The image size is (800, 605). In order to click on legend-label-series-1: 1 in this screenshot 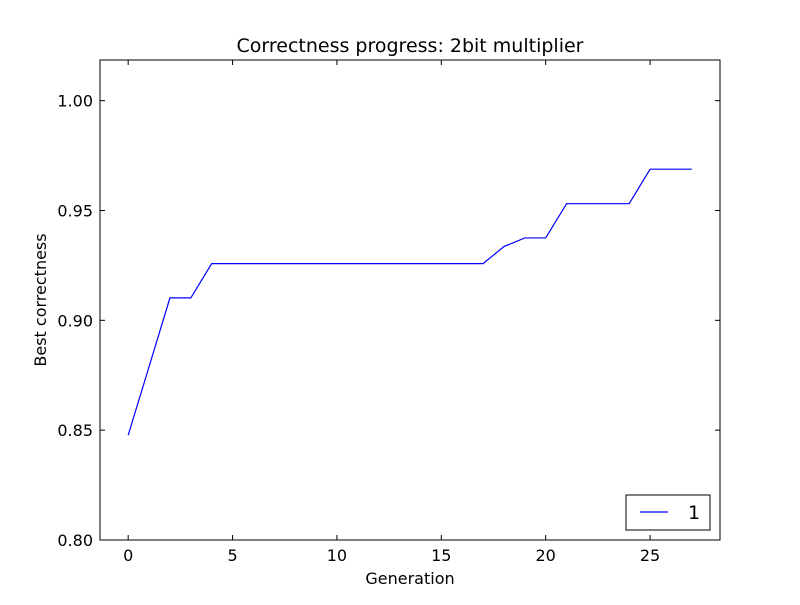, I will do `click(694, 513)`.